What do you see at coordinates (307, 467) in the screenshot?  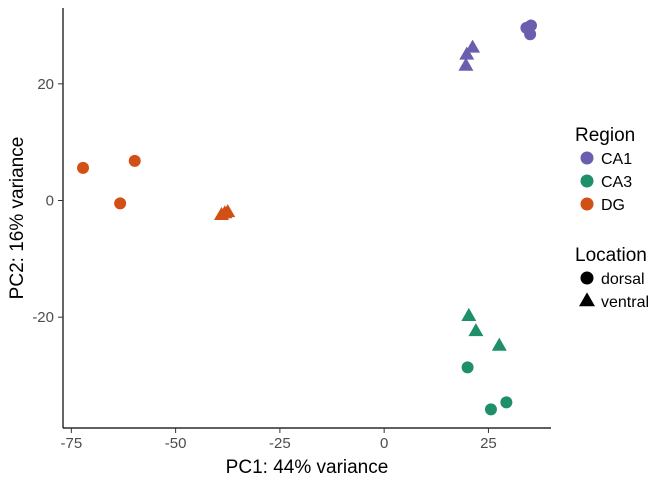 I see `x-axis-title: PC1: 44% variance` at bounding box center [307, 467].